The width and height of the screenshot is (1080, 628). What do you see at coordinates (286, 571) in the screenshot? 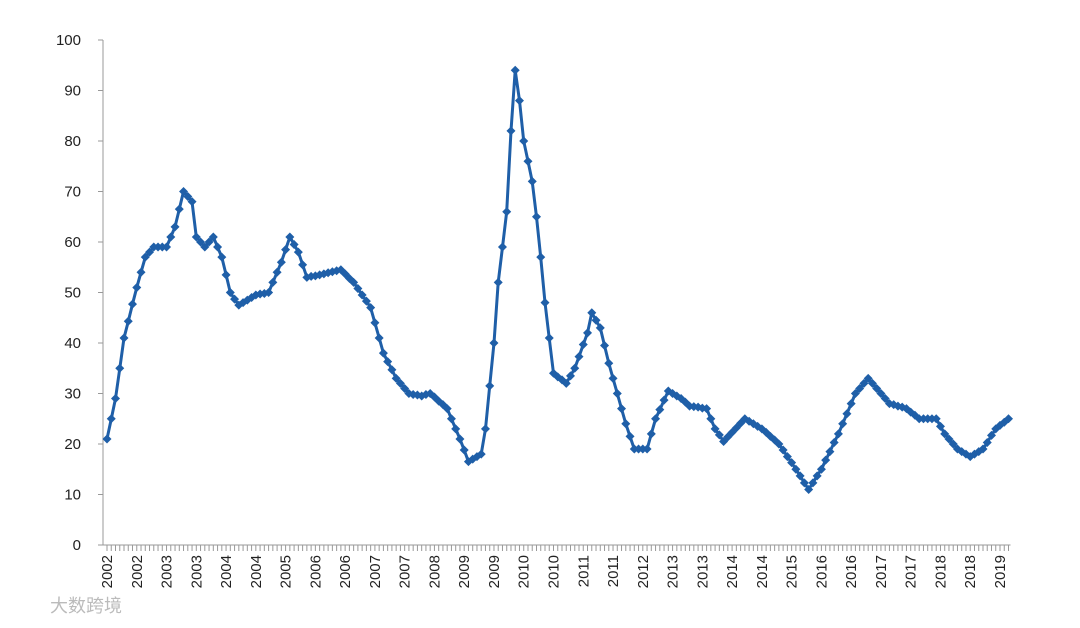
I see `x-tick-label: 2005` at bounding box center [286, 571].